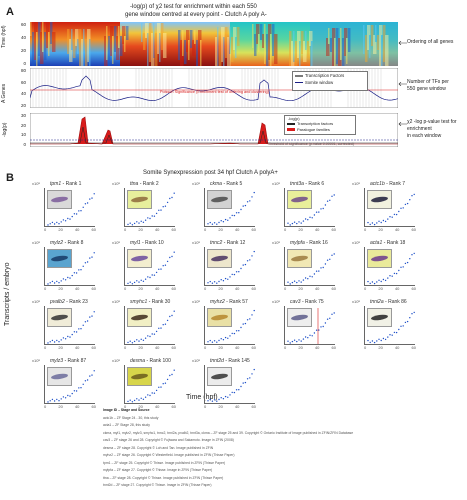  I want to click on gene-name: tnnt2d, so click(217, 361).